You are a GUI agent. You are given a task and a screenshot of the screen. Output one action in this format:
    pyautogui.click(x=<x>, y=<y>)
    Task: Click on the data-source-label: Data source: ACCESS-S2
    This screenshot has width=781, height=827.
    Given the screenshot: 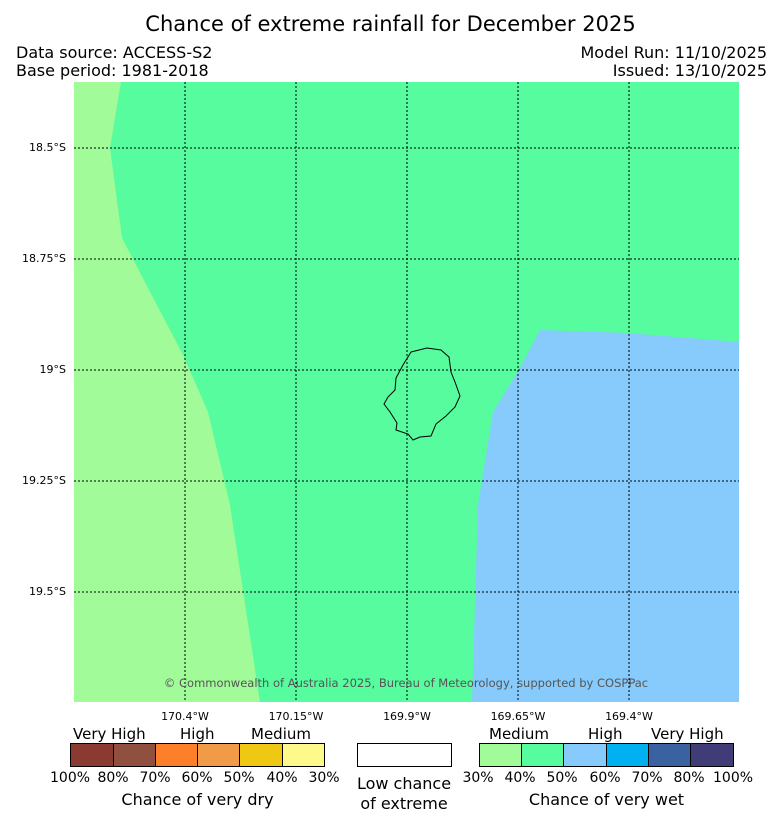 What is the action you would take?
    pyautogui.click(x=114, y=52)
    